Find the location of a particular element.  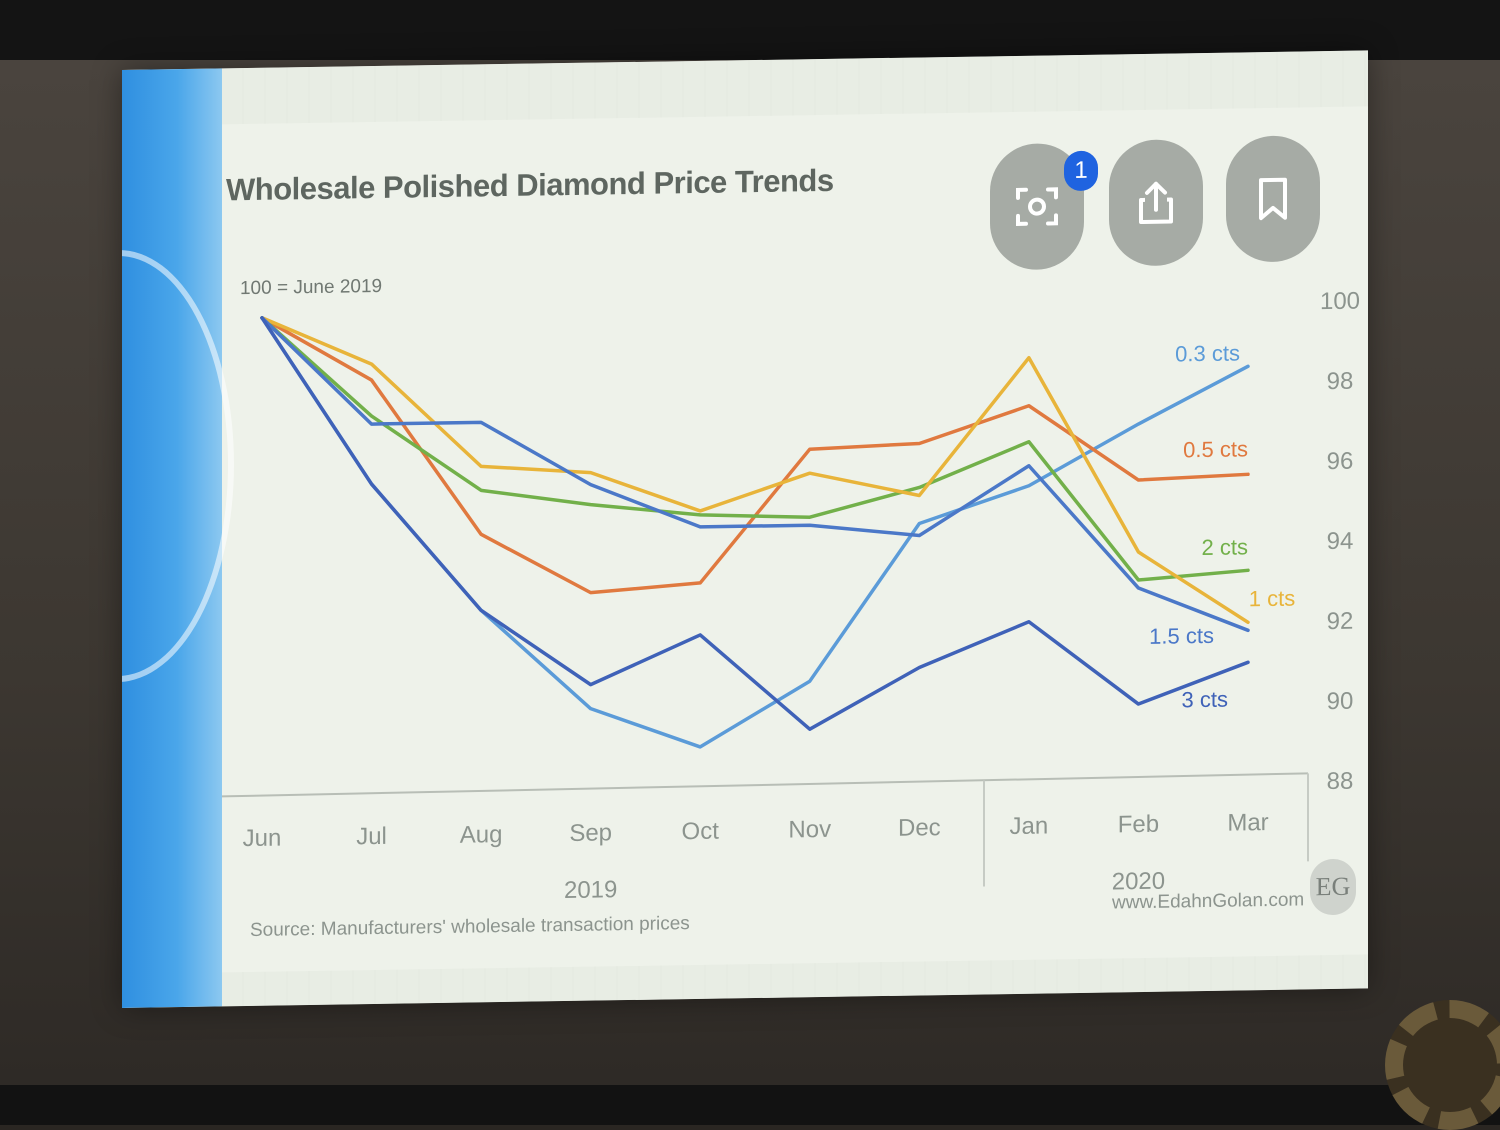

year-label: 2020 is located at coordinates (1138, 882).